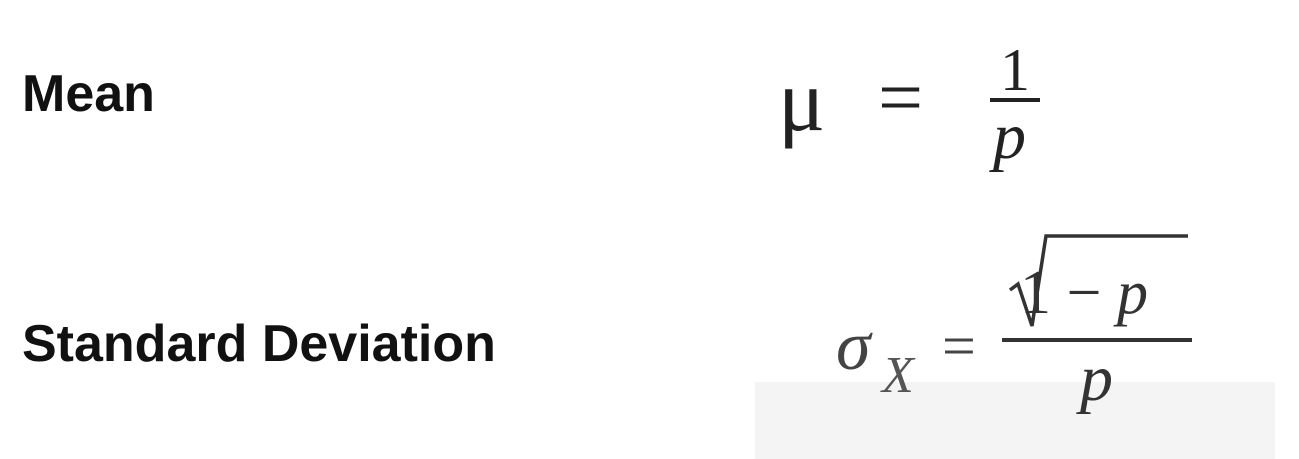 This screenshot has width=1299, height=459. Describe the element at coordinates (898, 376) in the screenshot. I see `sigma-subscript: X` at that location.